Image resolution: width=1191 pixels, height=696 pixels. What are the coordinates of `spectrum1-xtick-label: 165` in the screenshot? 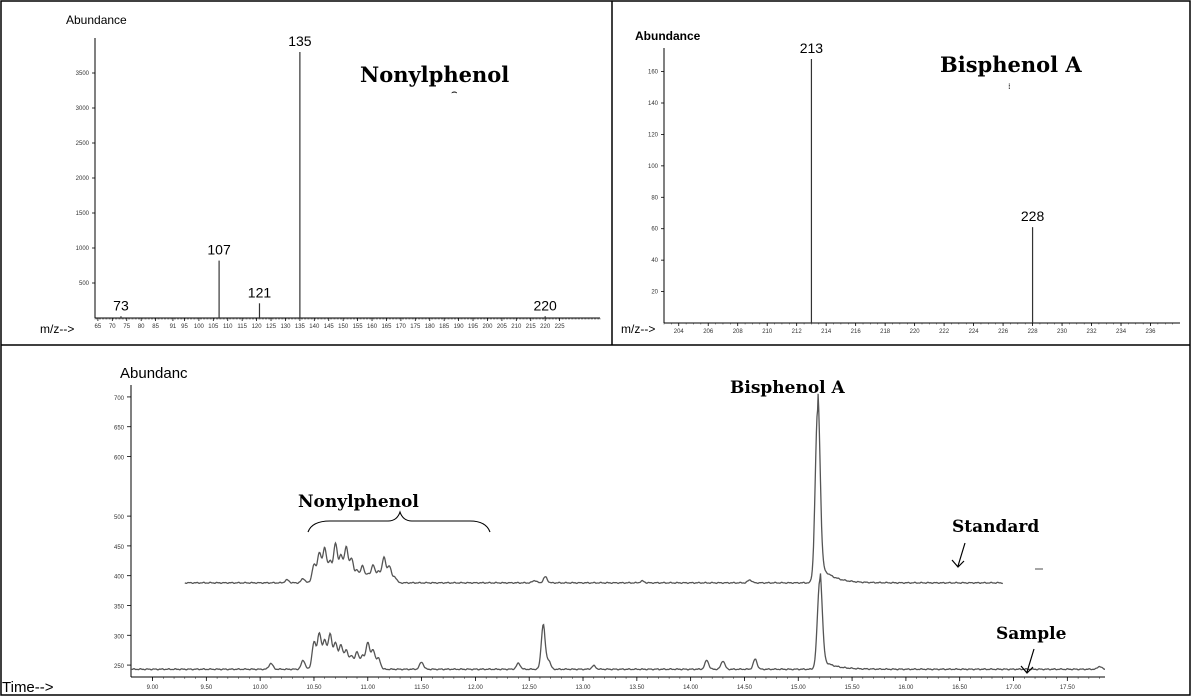 It's located at (386, 327).